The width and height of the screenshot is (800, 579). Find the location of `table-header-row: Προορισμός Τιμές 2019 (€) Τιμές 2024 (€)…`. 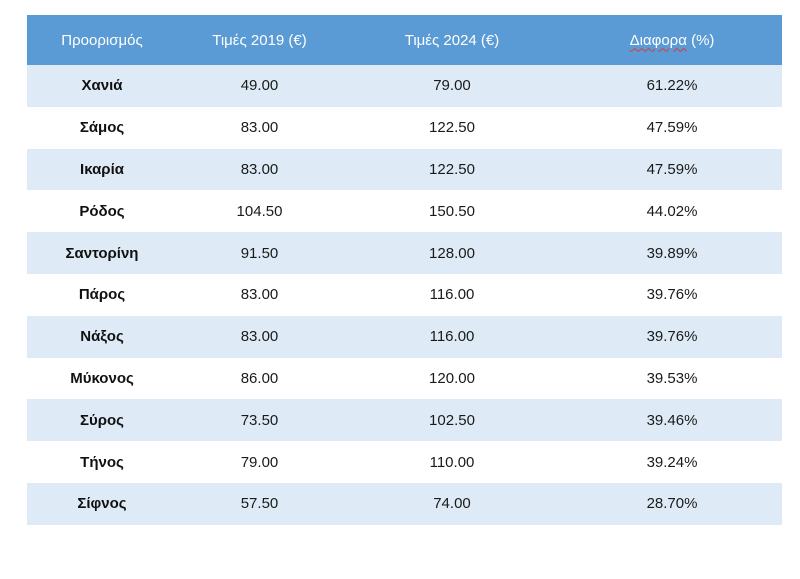

table-header-row: Προορισμός Τιμές 2019 (€) Τιμές 2024 (€)… is located at coordinates (404, 40).